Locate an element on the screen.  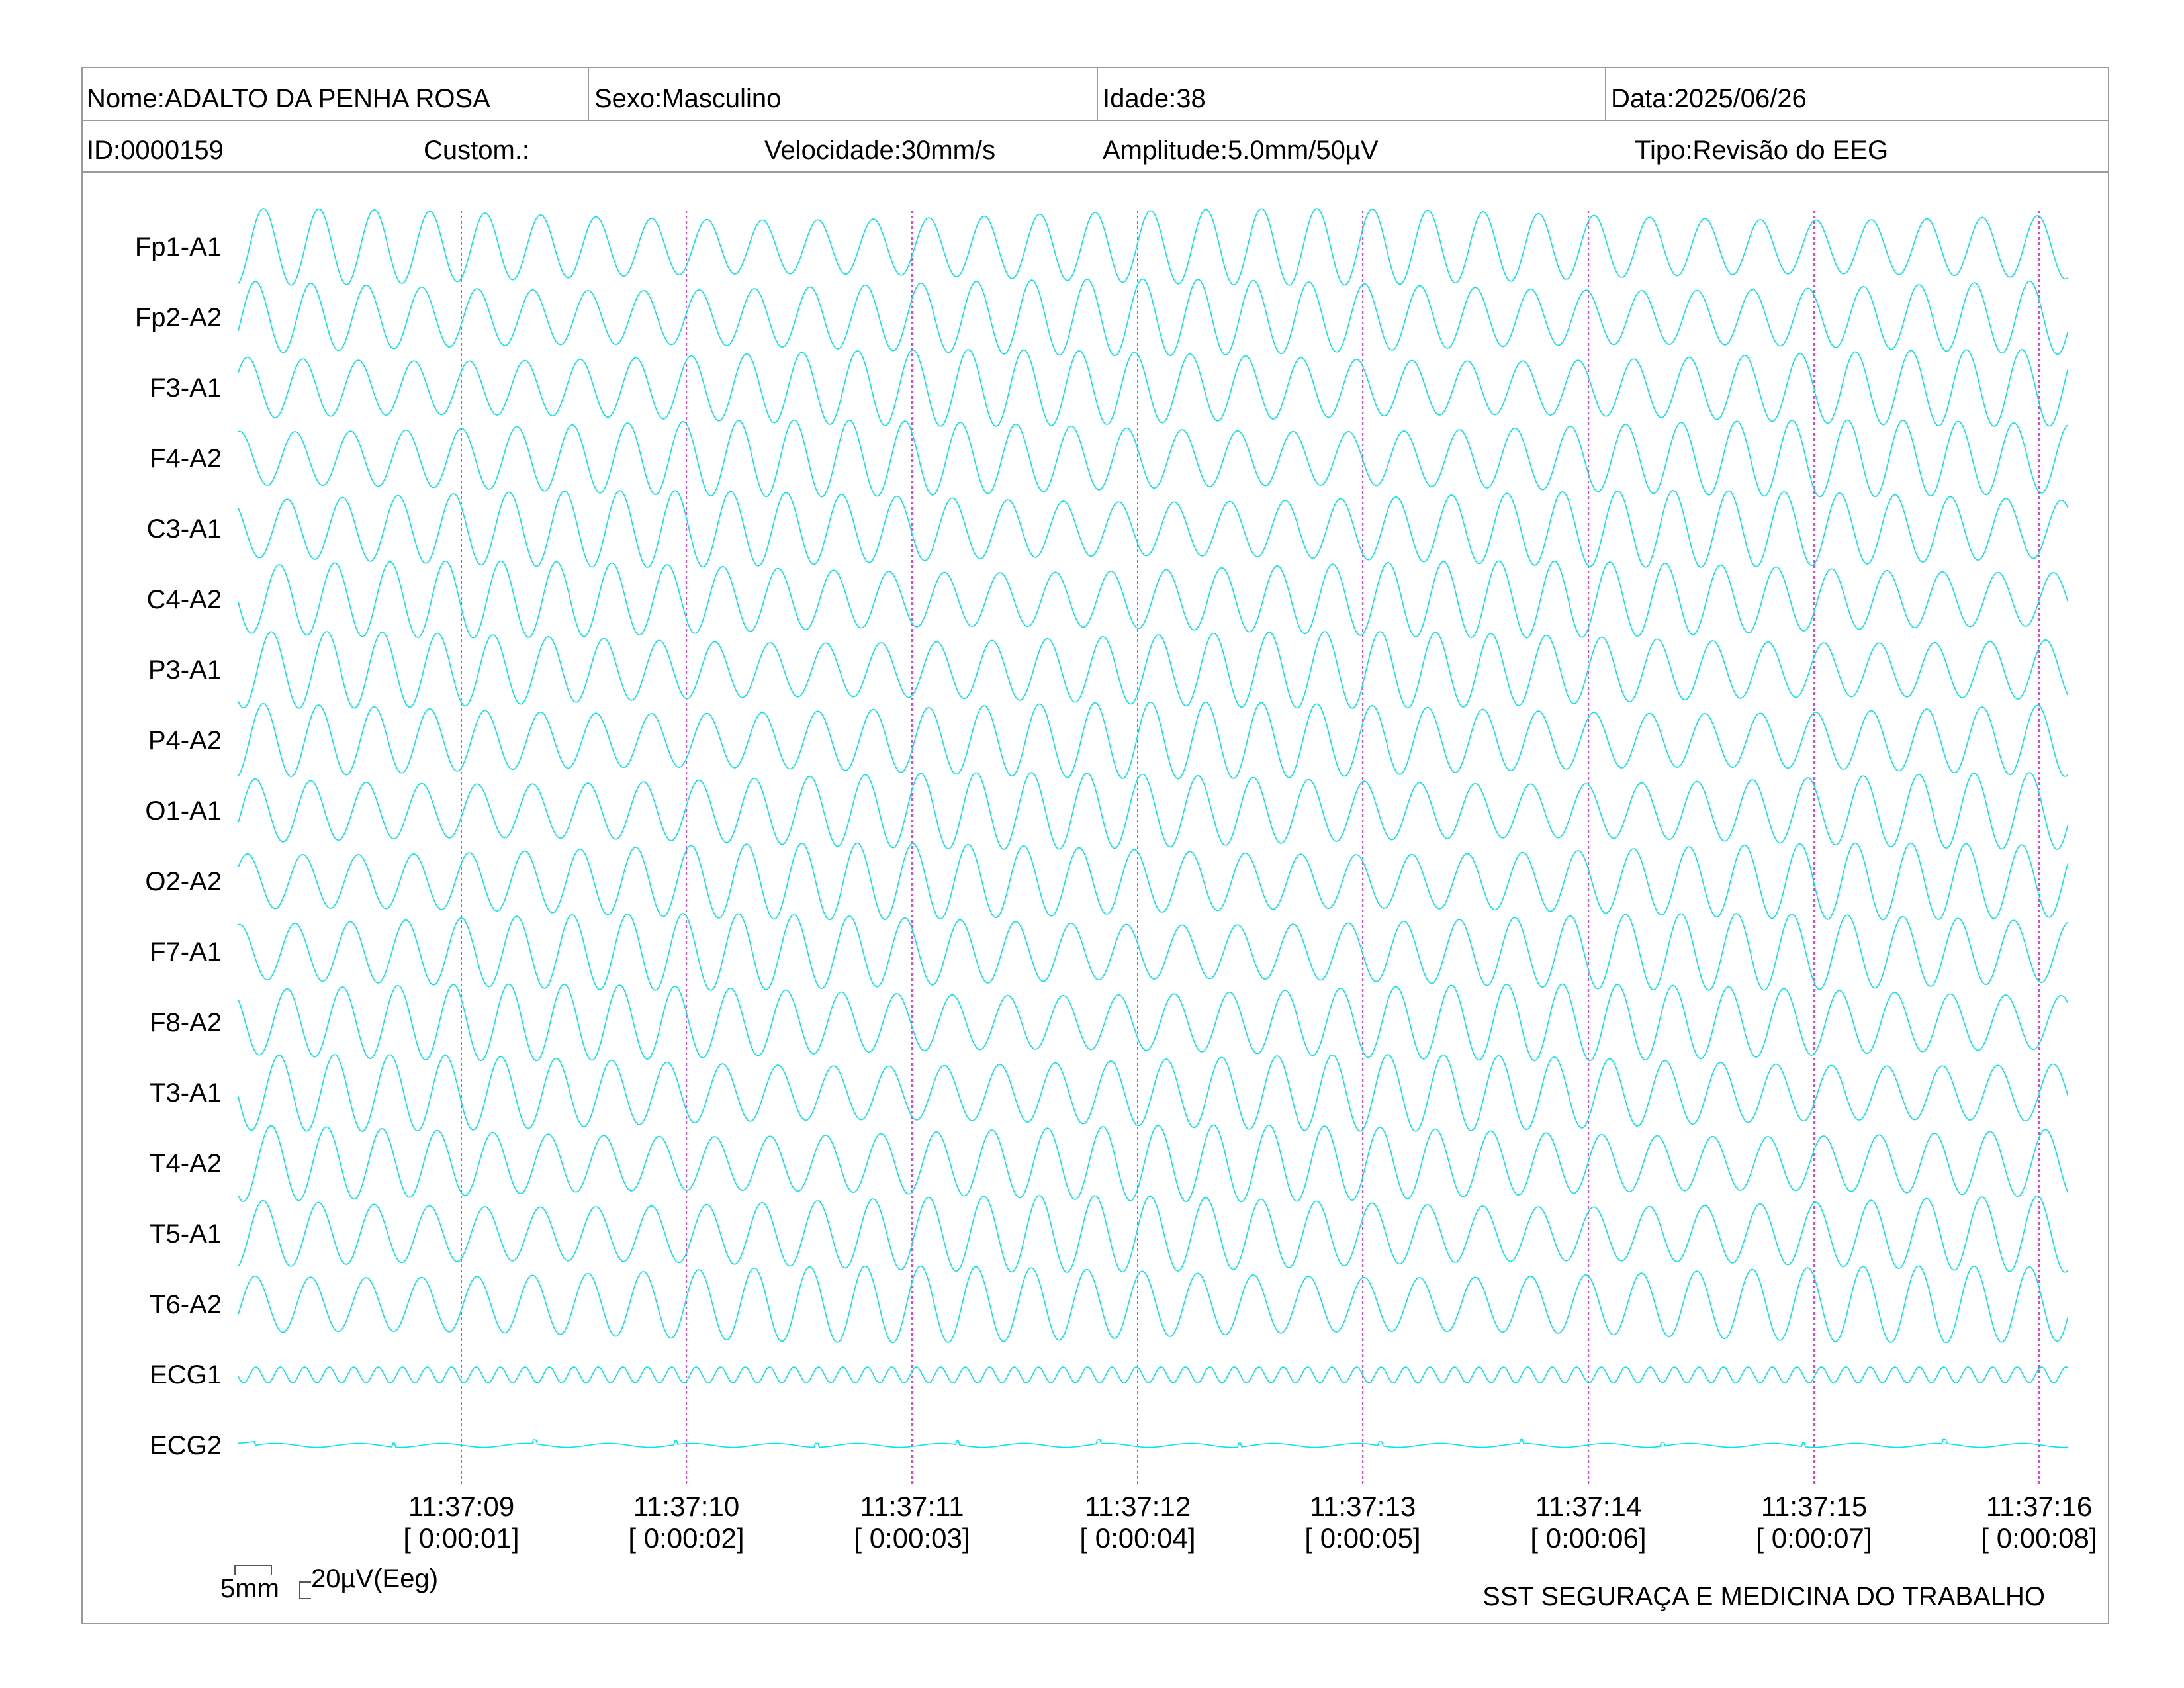
time-label-elapsed: [ 0:00:06] is located at coordinates (1588, 1538).